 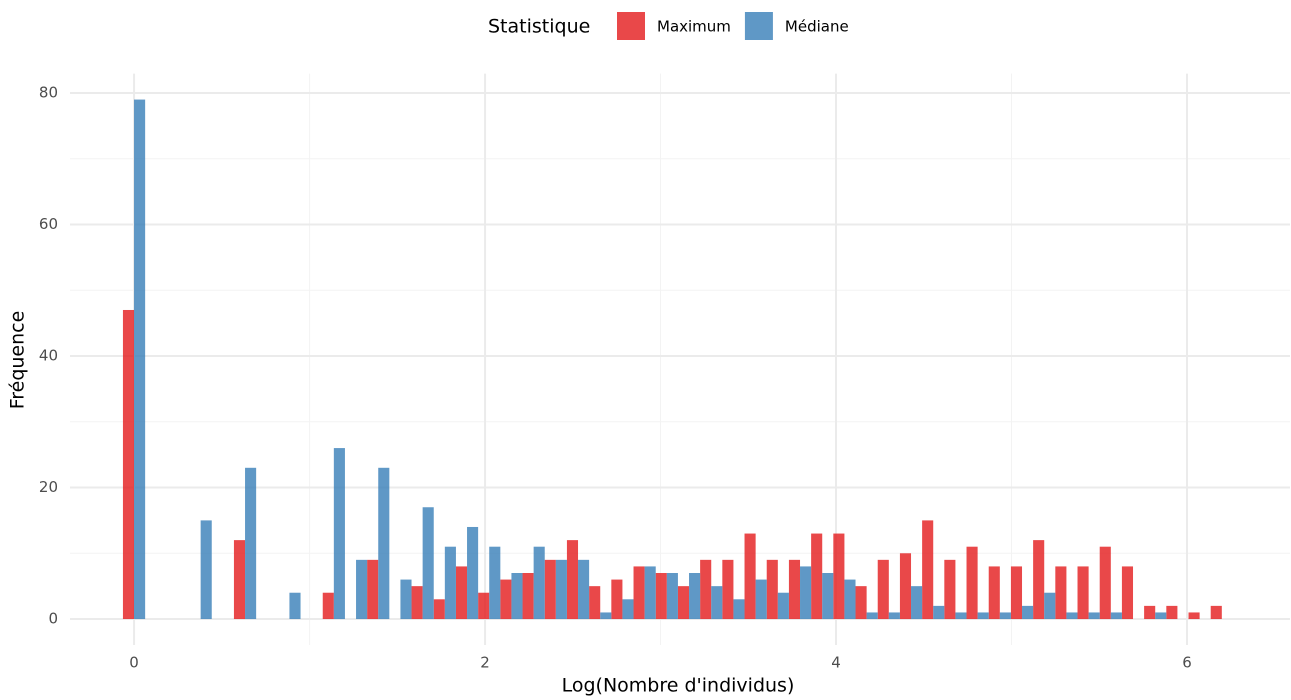 I want to click on x-tick-label: 4, so click(x=836, y=663).